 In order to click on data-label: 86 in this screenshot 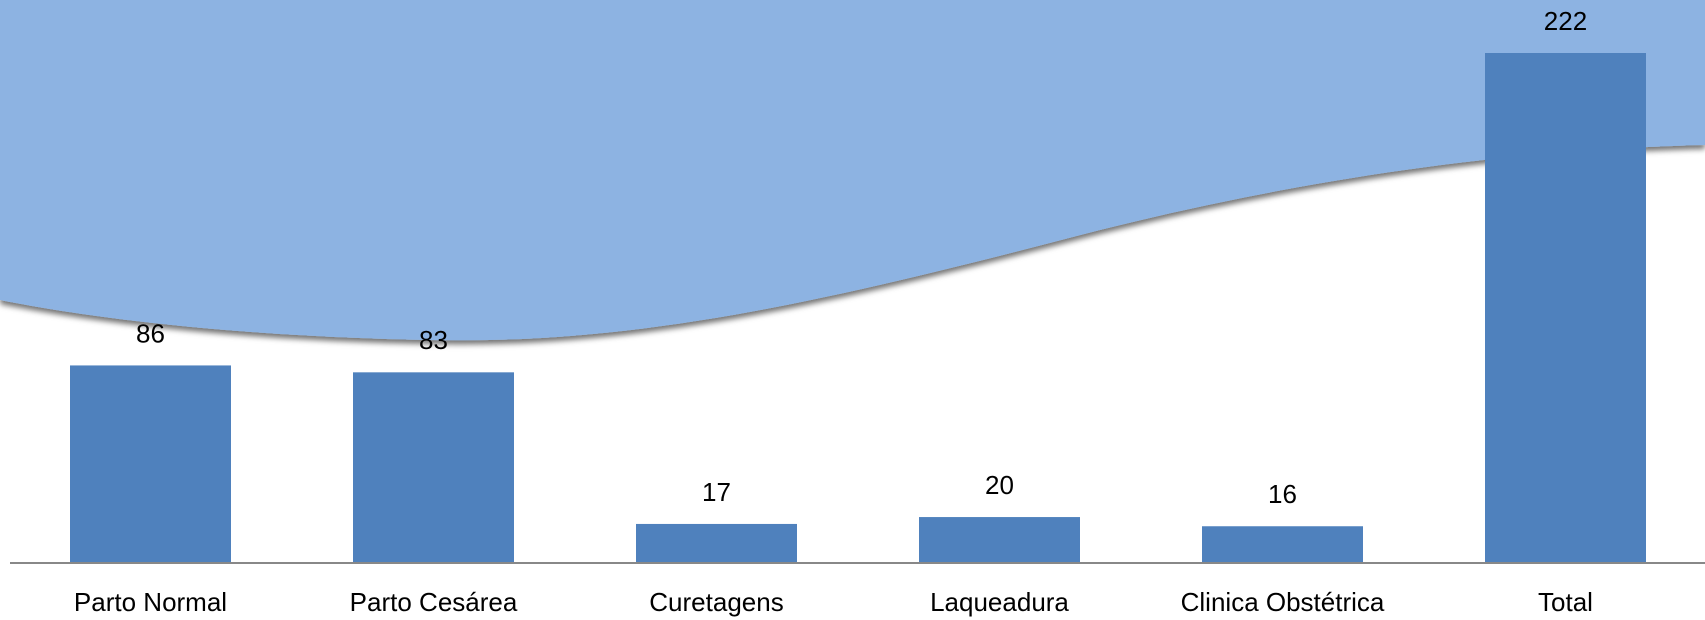, I will do `click(150, 333)`.